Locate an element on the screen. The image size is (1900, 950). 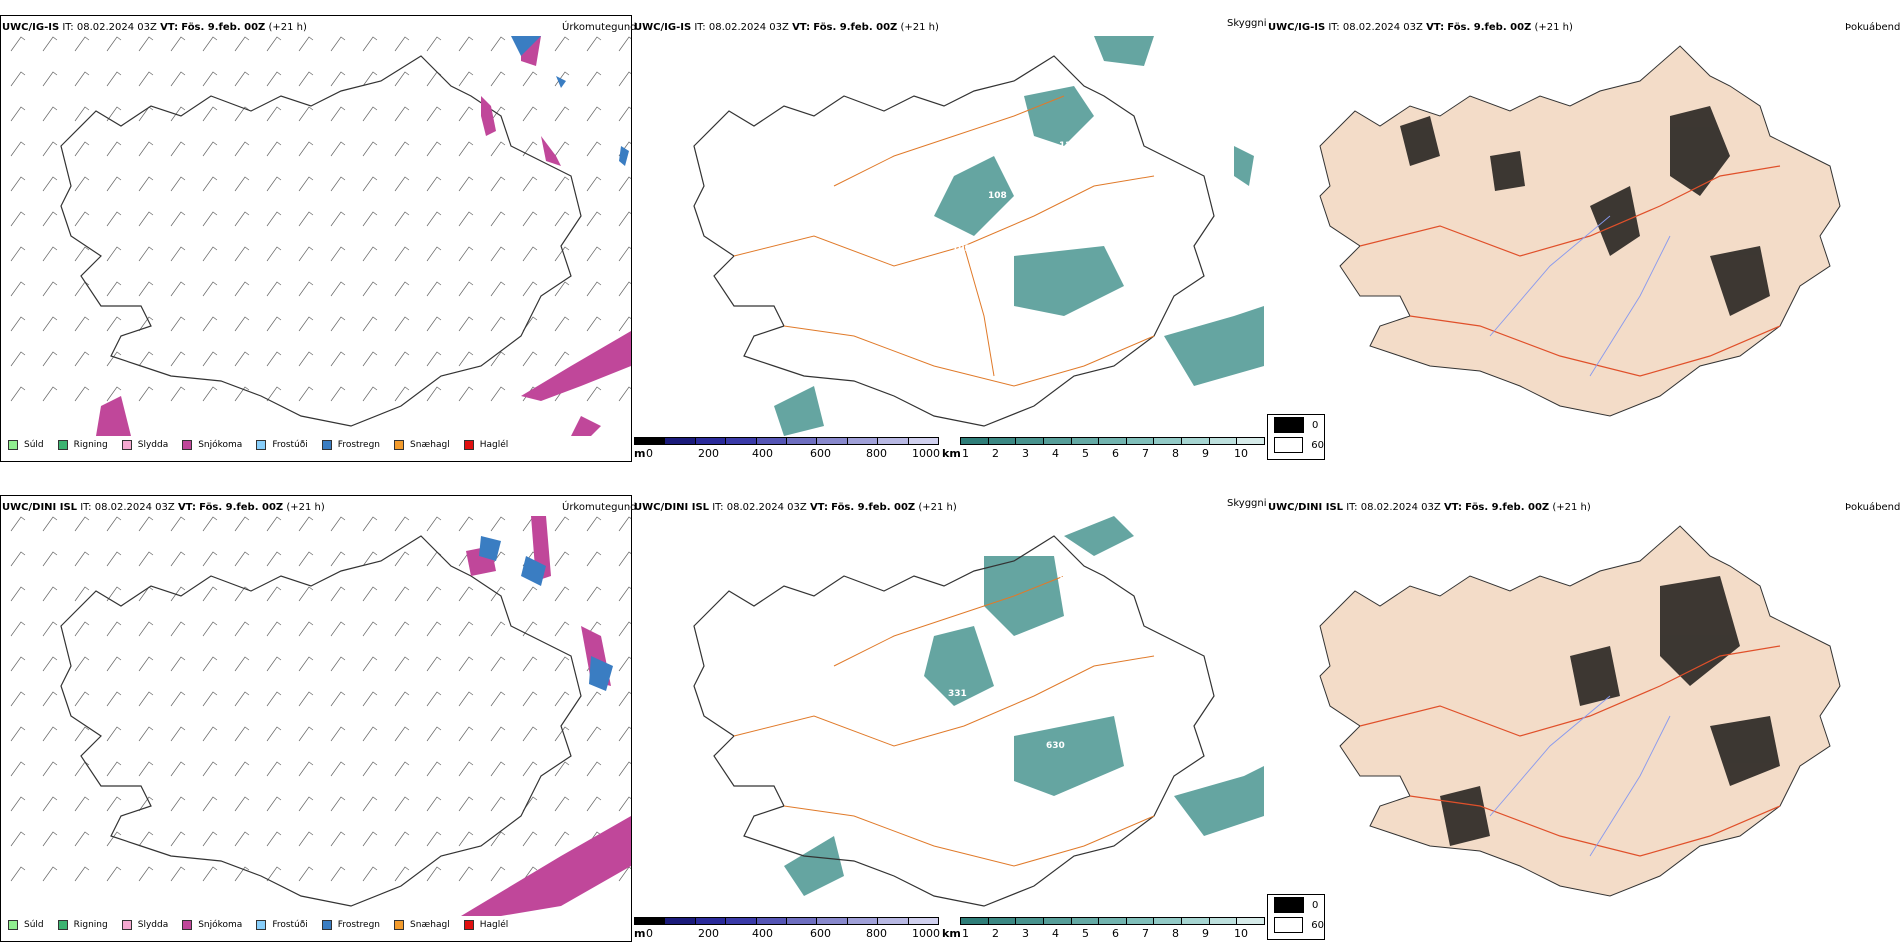
vbar-tick: 1 is located at coordinates (965, 453).